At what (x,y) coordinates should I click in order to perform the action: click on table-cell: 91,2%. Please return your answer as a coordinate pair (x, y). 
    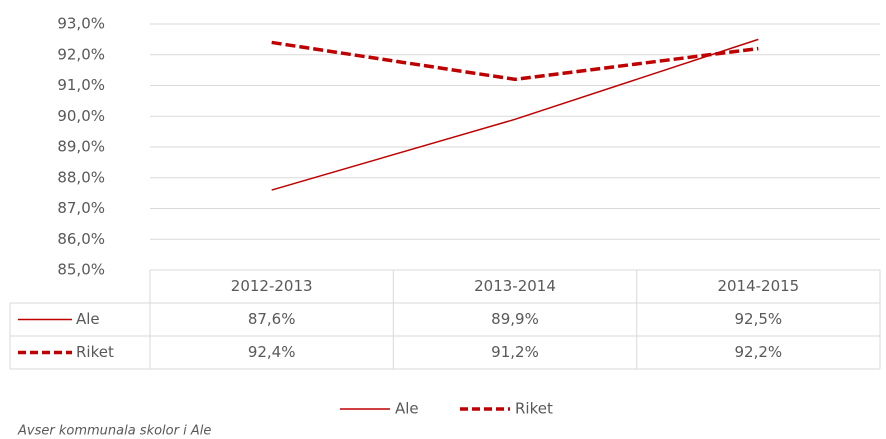
    Looking at the image, I should click on (515, 352).